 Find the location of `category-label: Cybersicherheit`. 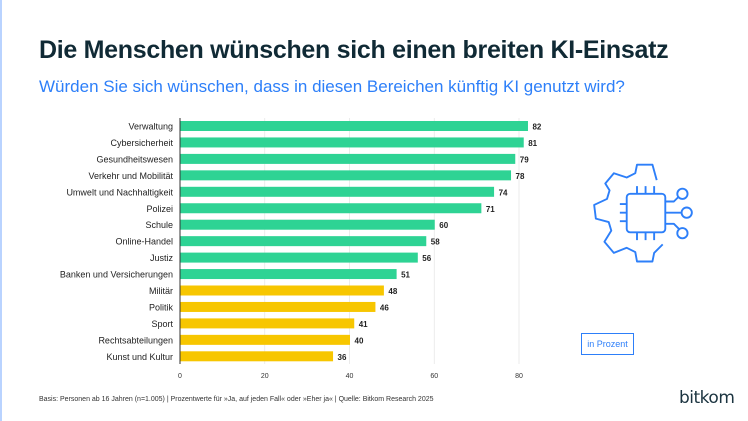

category-label: Cybersicherheit is located at coordinates (141, 143).